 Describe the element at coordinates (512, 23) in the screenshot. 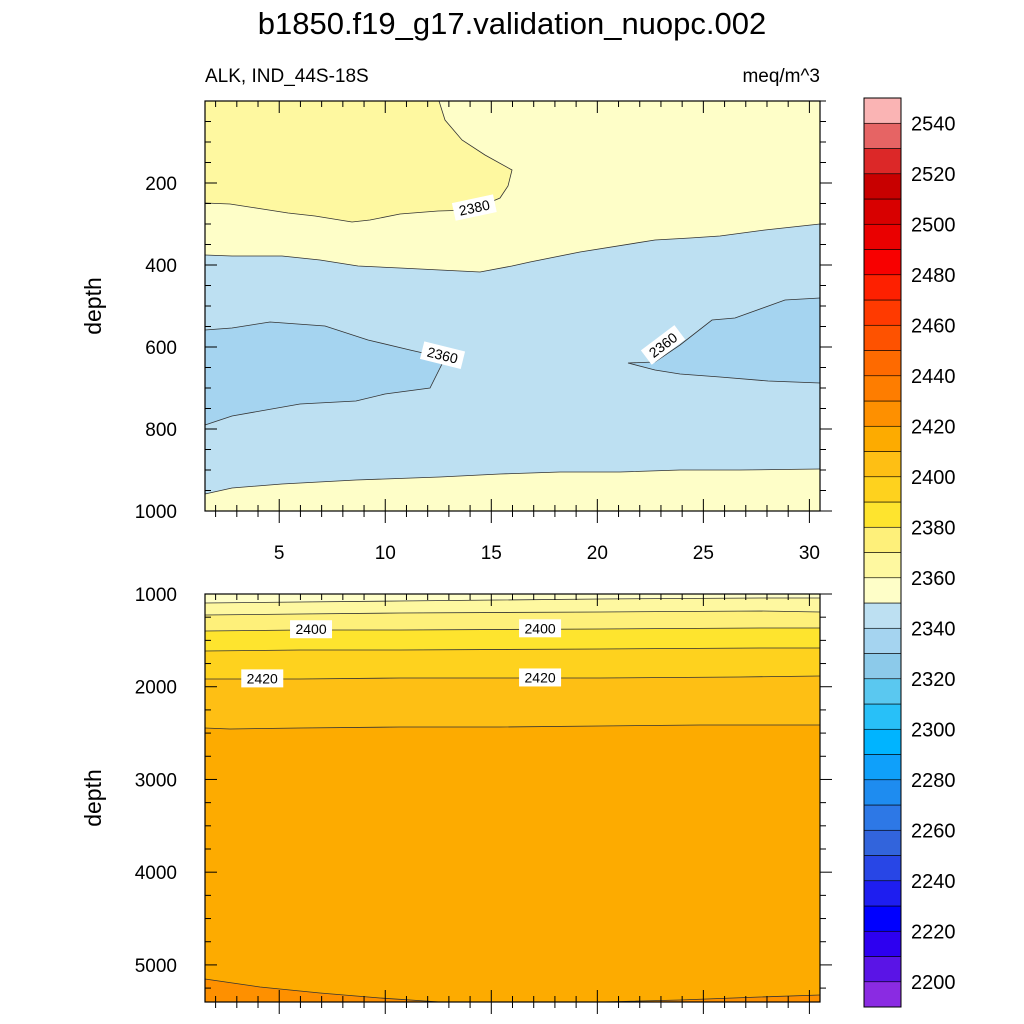

I see `figure-title: b1850.f19_g17.validation_nuopc.002` at that location.